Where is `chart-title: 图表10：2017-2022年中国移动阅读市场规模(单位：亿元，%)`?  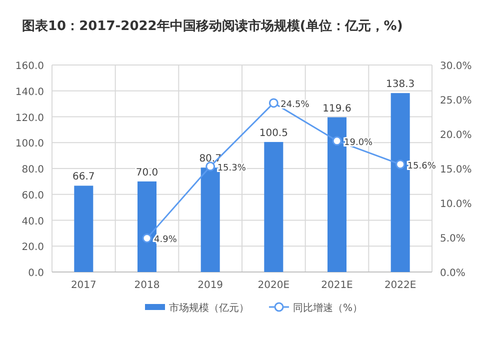 chart-title: 图表10：2017-2022年中国移动阅读市场规模(单位：亿元，%) is located at coordinates (212, 26).